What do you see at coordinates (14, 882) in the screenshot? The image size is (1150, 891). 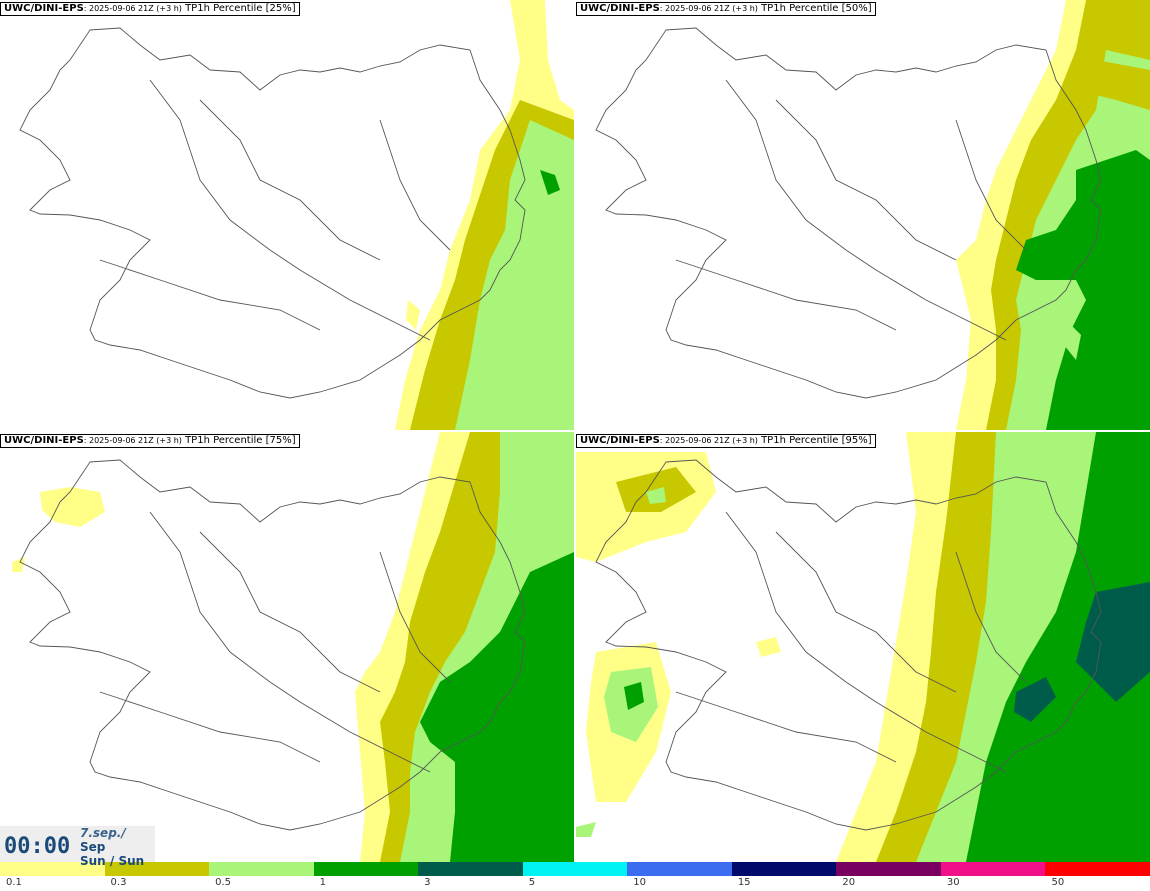 I see `colorbar-tick-label: 0.1` at bounding box center [14, 882].